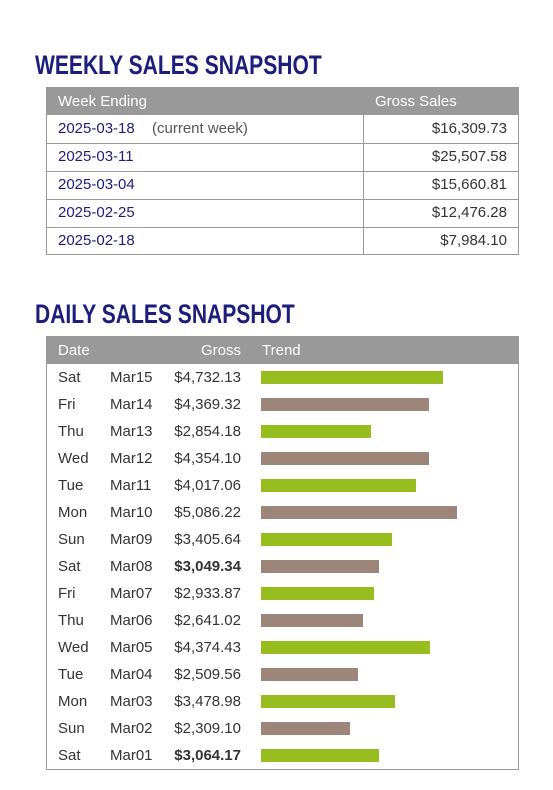  What do you see at coordinates (131, 566) in the screenshot?
I see `day-date: Mar08` at bounding box center [131, 566].